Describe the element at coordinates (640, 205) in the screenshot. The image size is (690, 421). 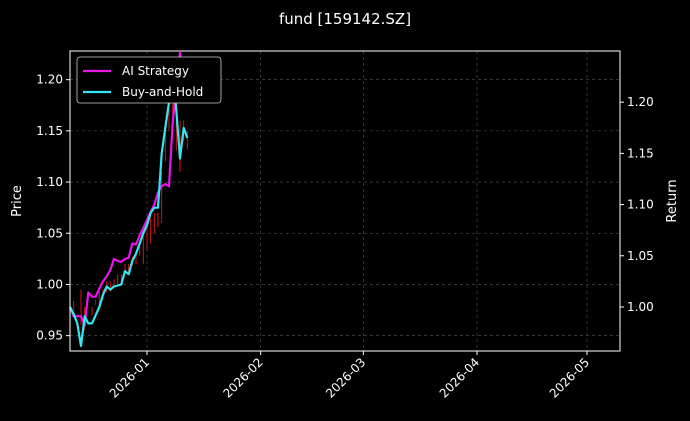
I see `y-tick-label-right: 1.10` at that location.